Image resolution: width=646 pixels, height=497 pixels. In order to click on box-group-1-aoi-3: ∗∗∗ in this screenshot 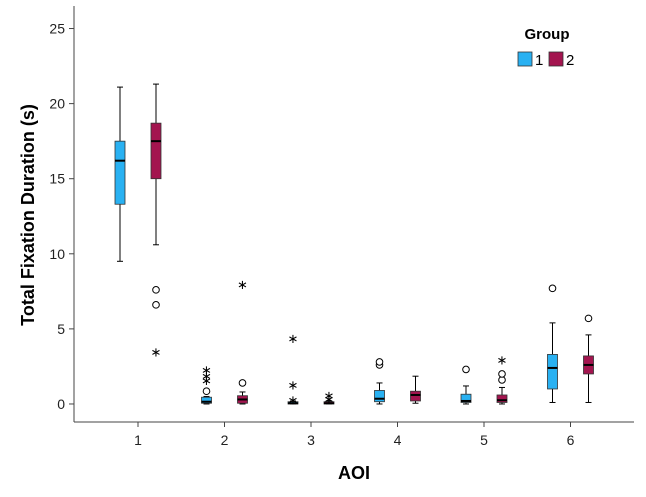, I will do `click(293, 370)`.